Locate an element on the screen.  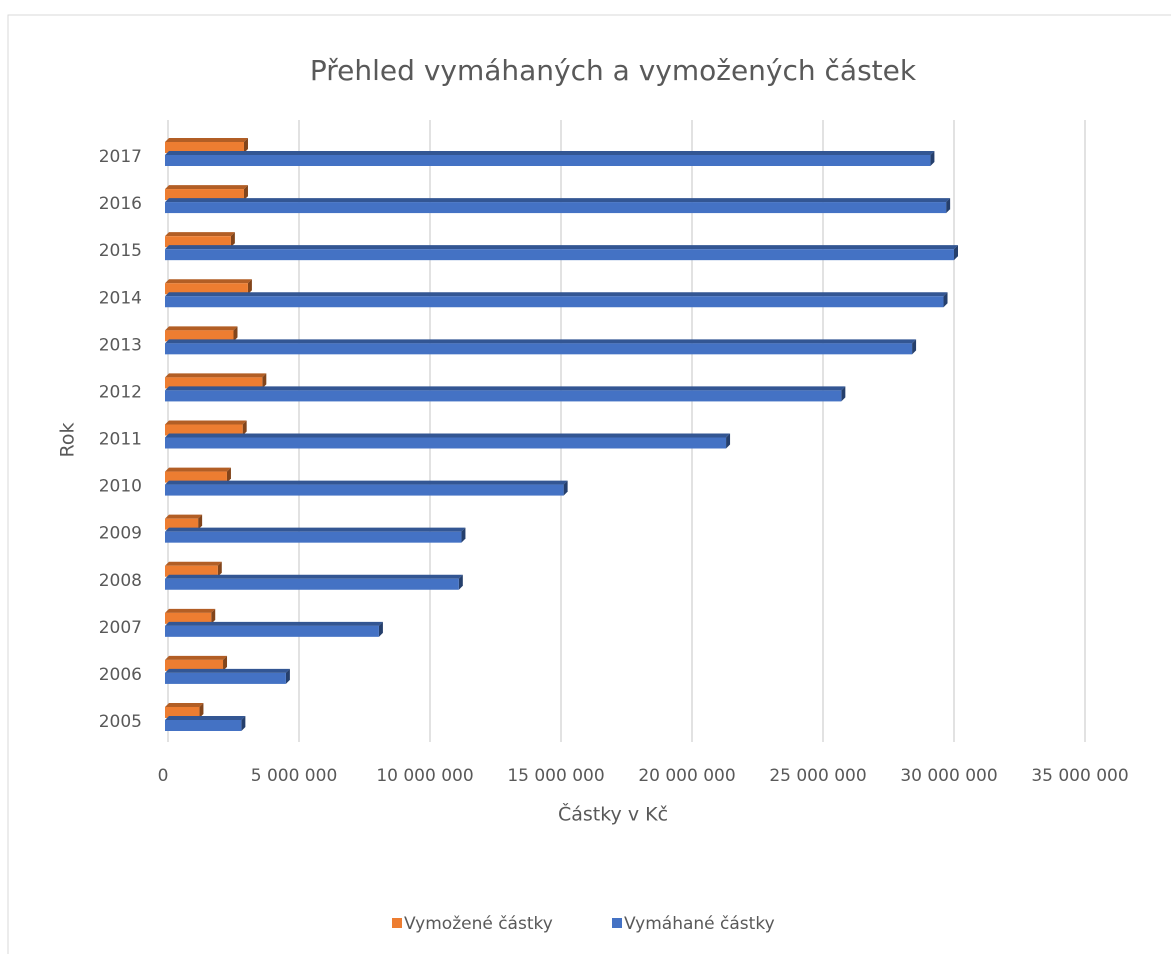
y-tick-label: 2017 is located at coordinates (120, 157).